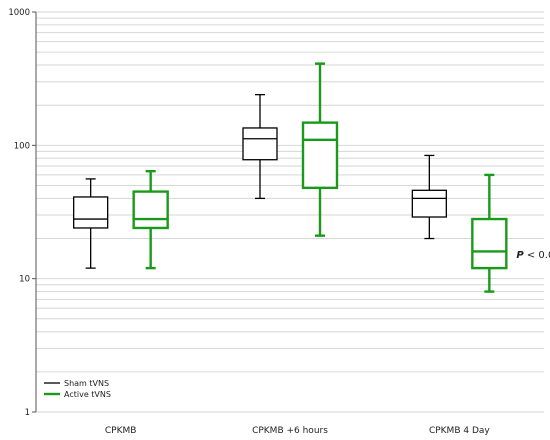 The image size is (550, 440). Describe the element at coordinates (24, 280) in the screenshot. I see `y-tick-label: 10` at that location.